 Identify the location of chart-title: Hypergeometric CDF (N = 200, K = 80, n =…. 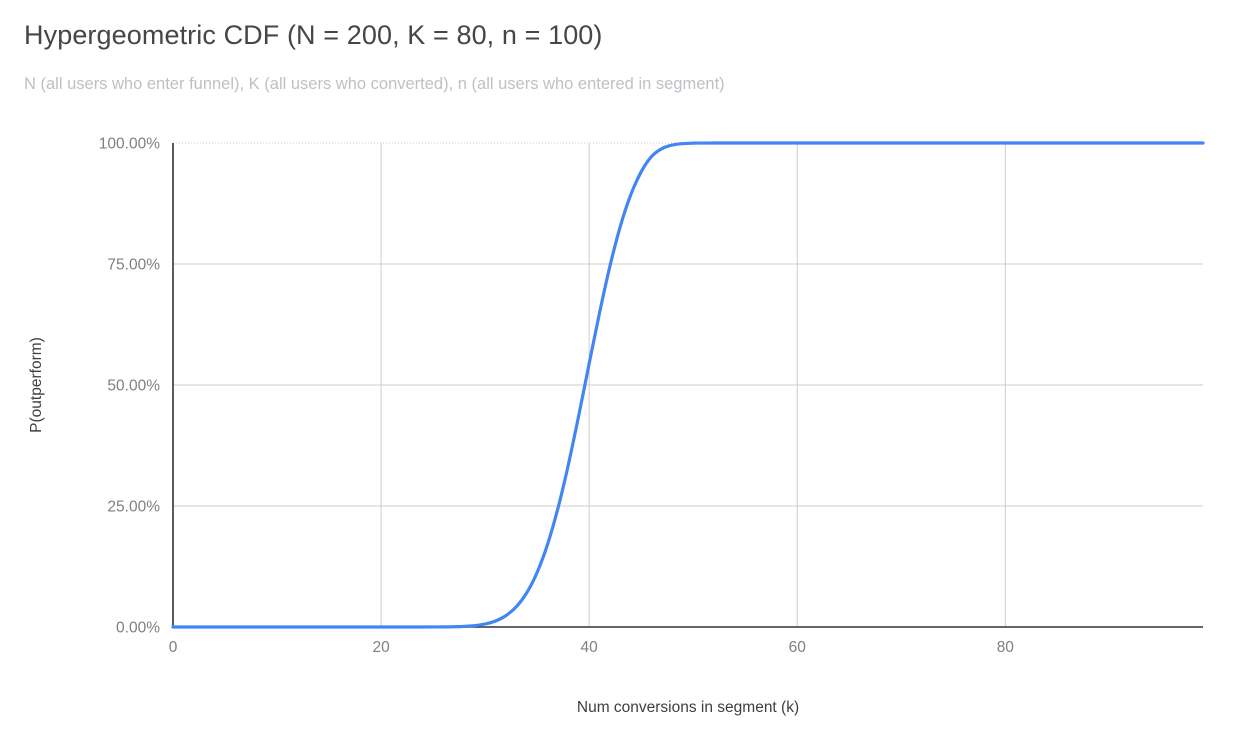
(313, 35).